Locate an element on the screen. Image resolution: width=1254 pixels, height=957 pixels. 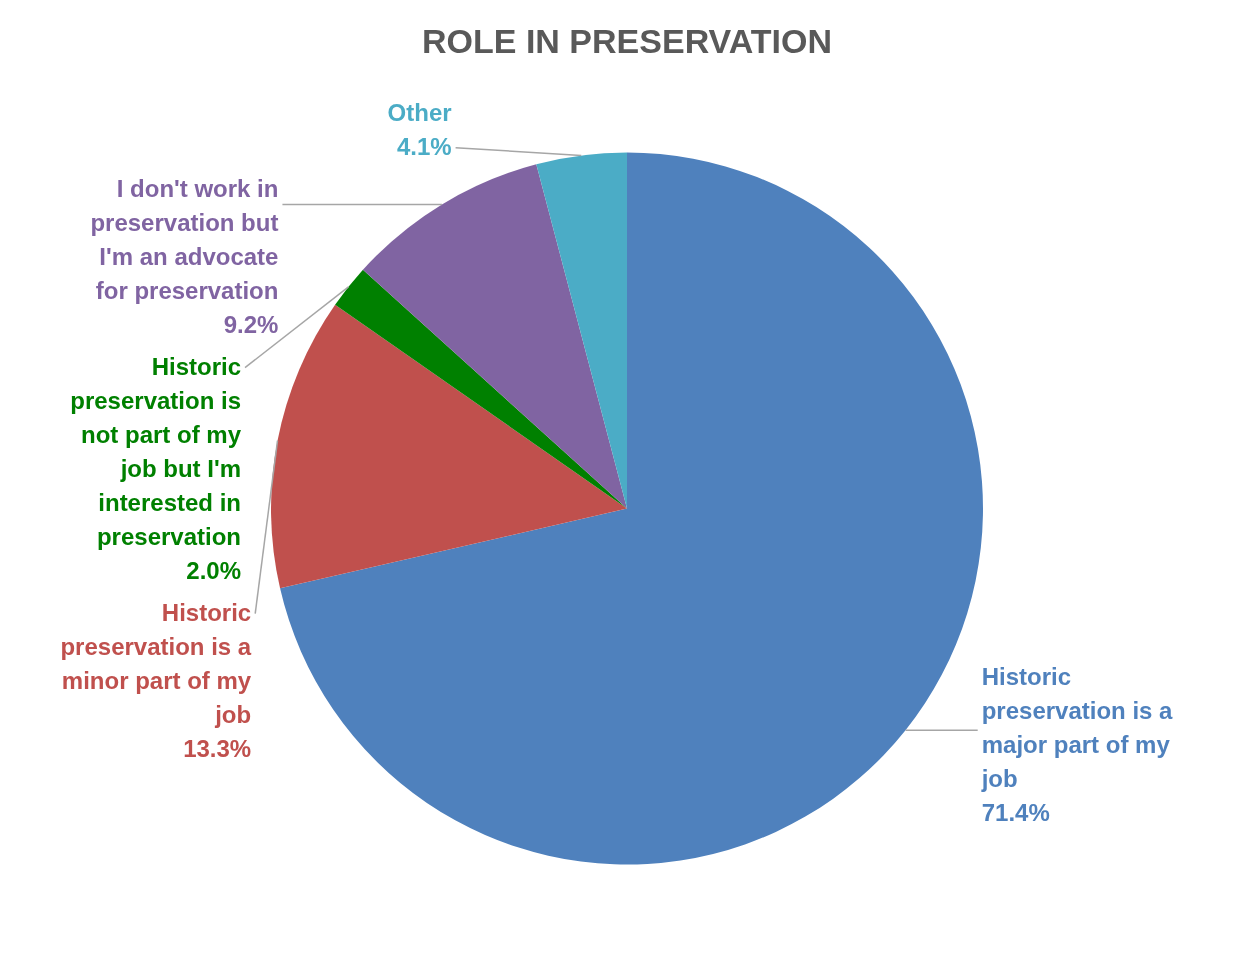
slice-label: Historic preservation is a major part of my job is located at coordinates (1077, 727).